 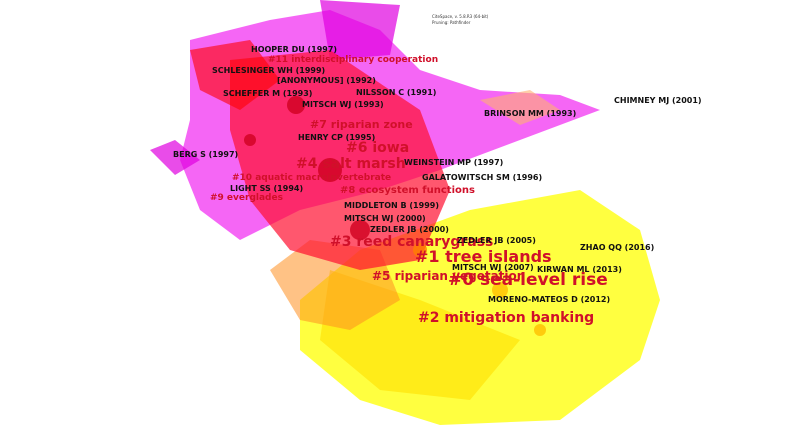 I want to click on cluster-label: #4 salt marsh, so click(x=351, y=164).